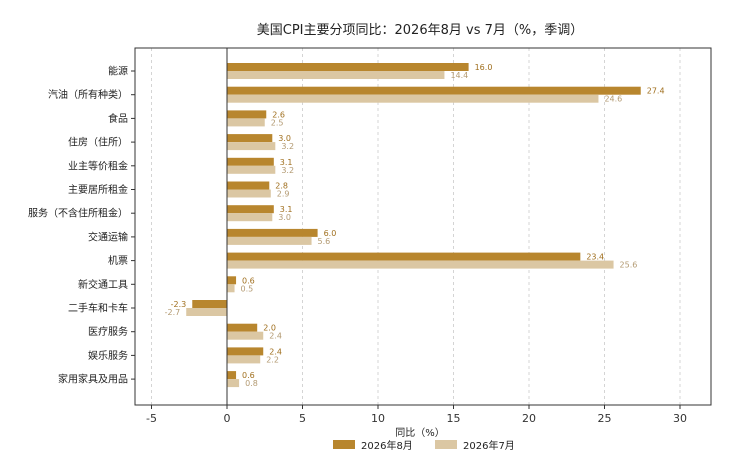  I want to click on data-label: -2.3, so click(179, 304).